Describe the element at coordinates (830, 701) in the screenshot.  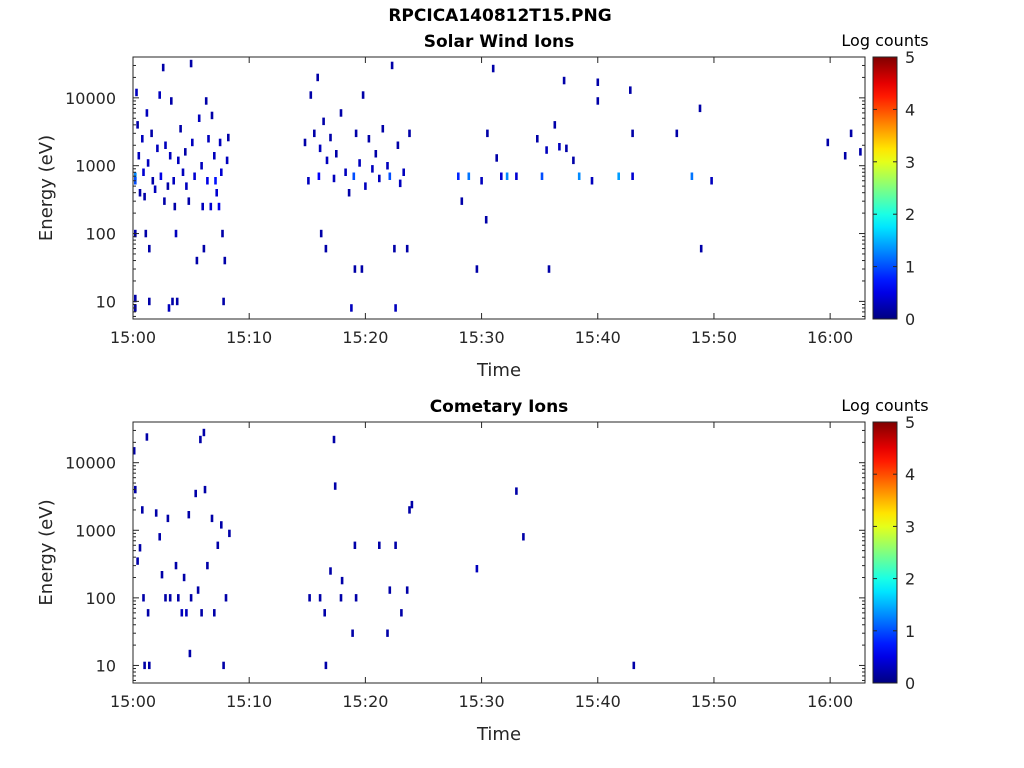
I see `x-tick-label: 16:00` at that location.